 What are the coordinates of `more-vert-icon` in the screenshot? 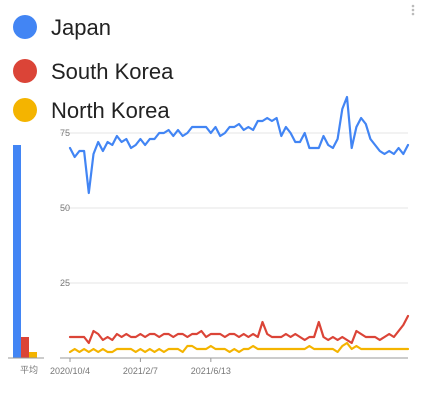 It's located at (413, 10).